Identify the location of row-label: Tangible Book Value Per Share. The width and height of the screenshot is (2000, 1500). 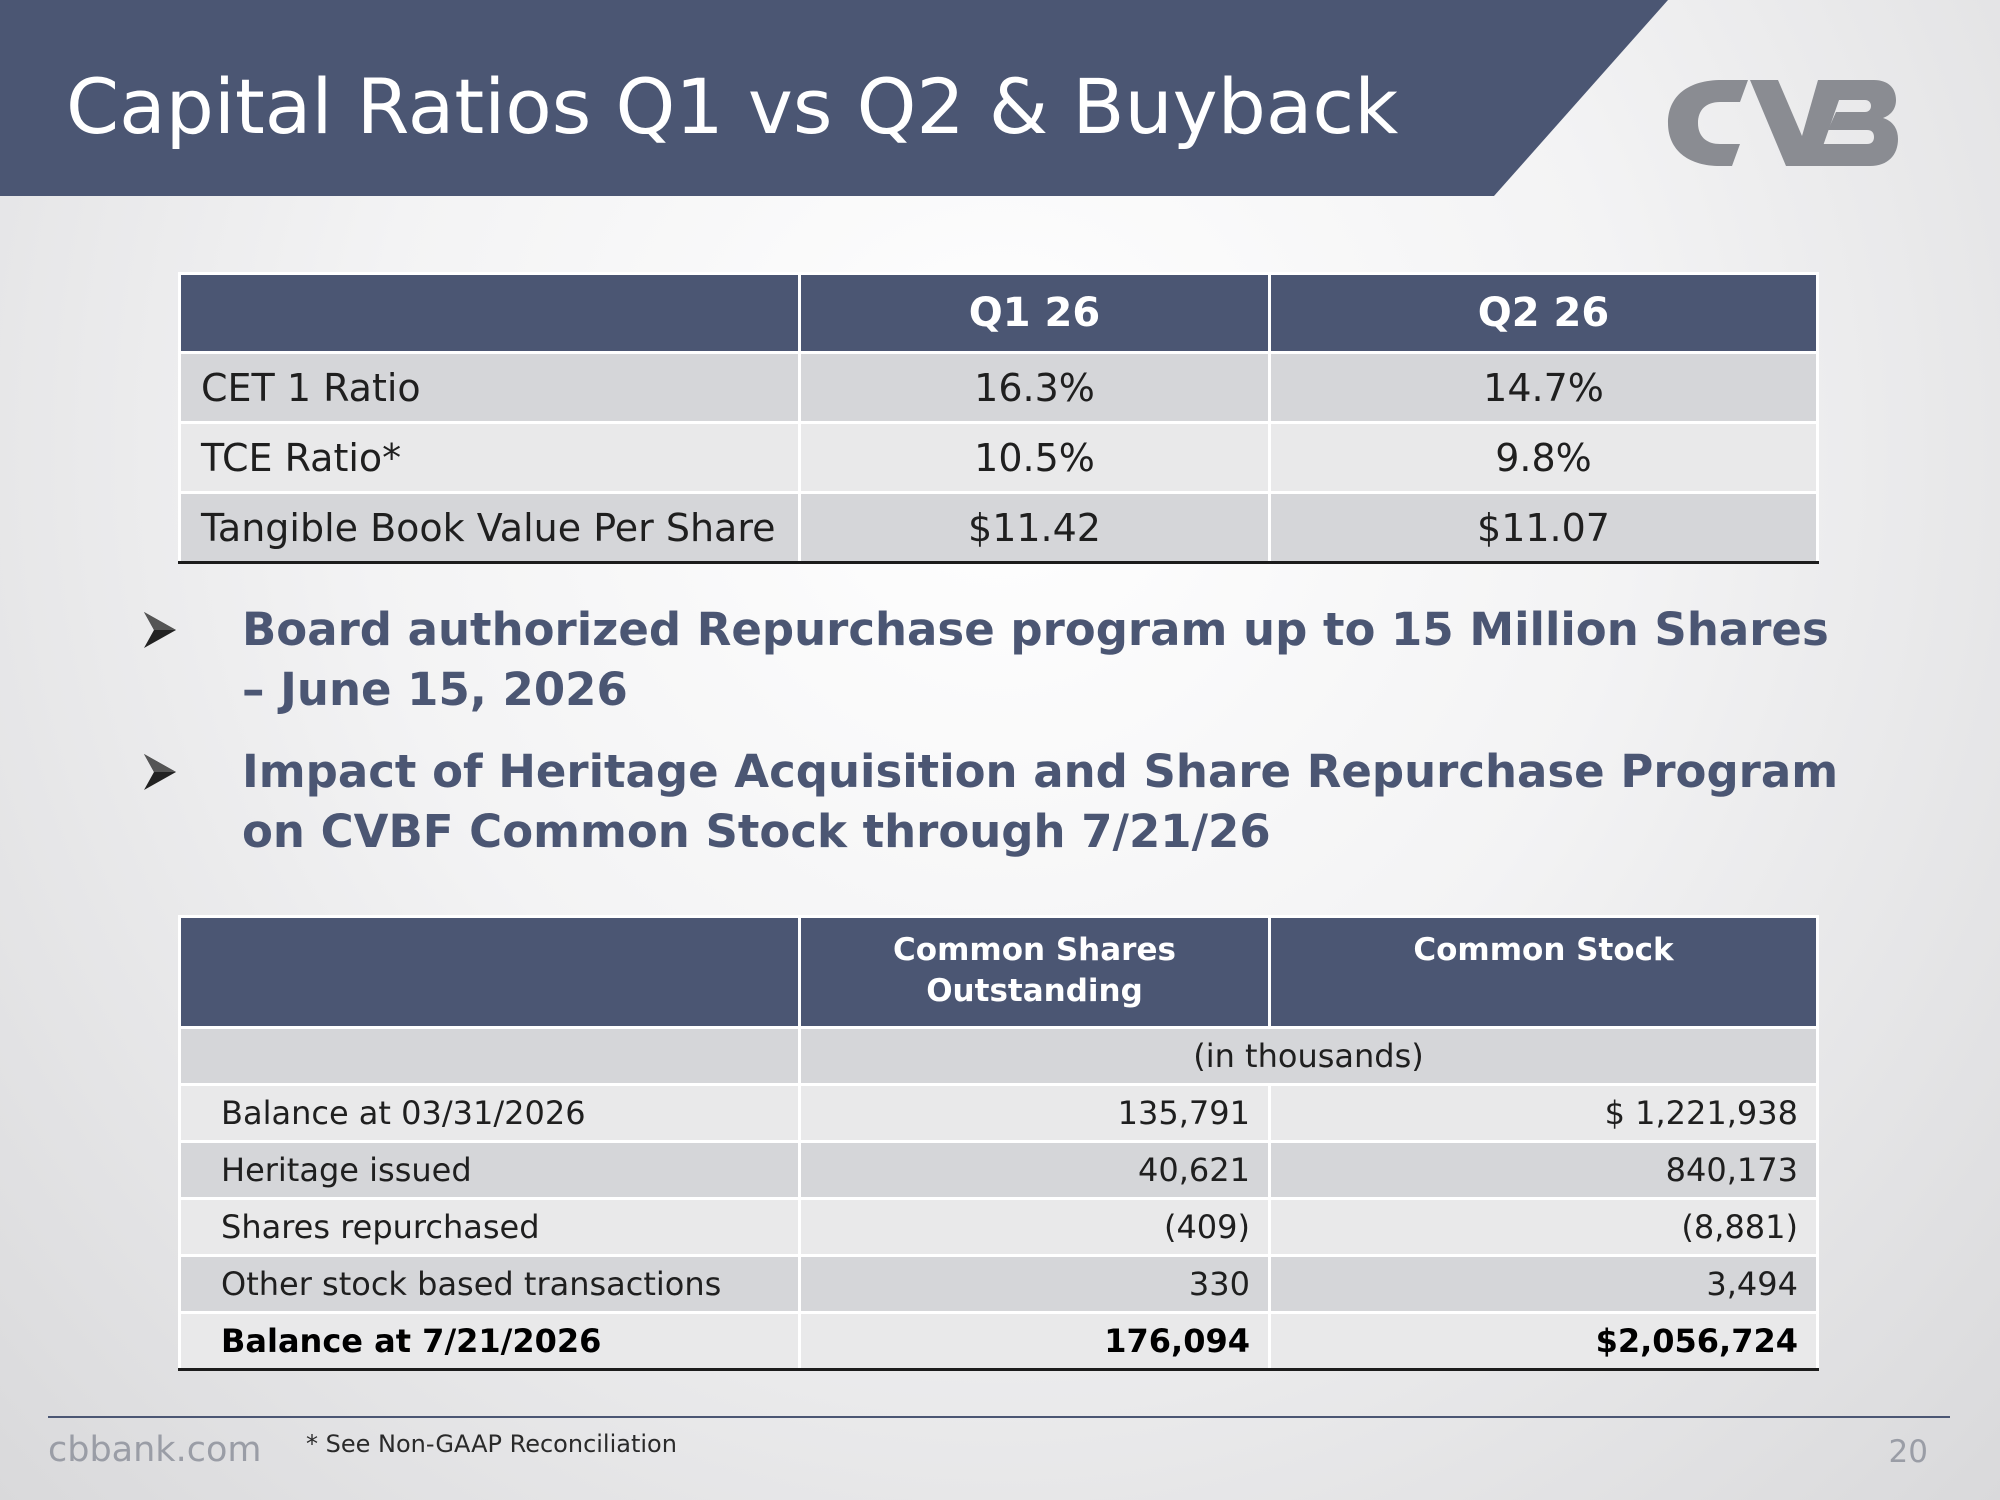
(489, 527).